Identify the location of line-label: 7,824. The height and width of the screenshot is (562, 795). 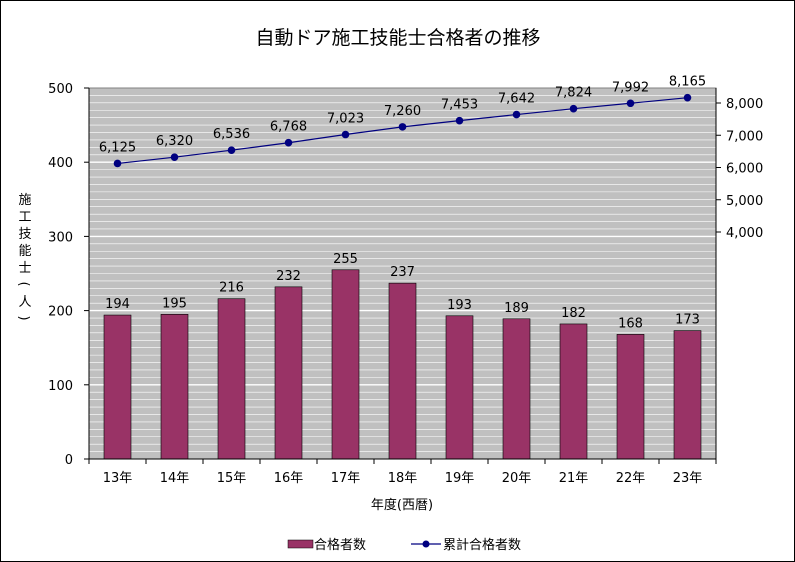
(573, 93).